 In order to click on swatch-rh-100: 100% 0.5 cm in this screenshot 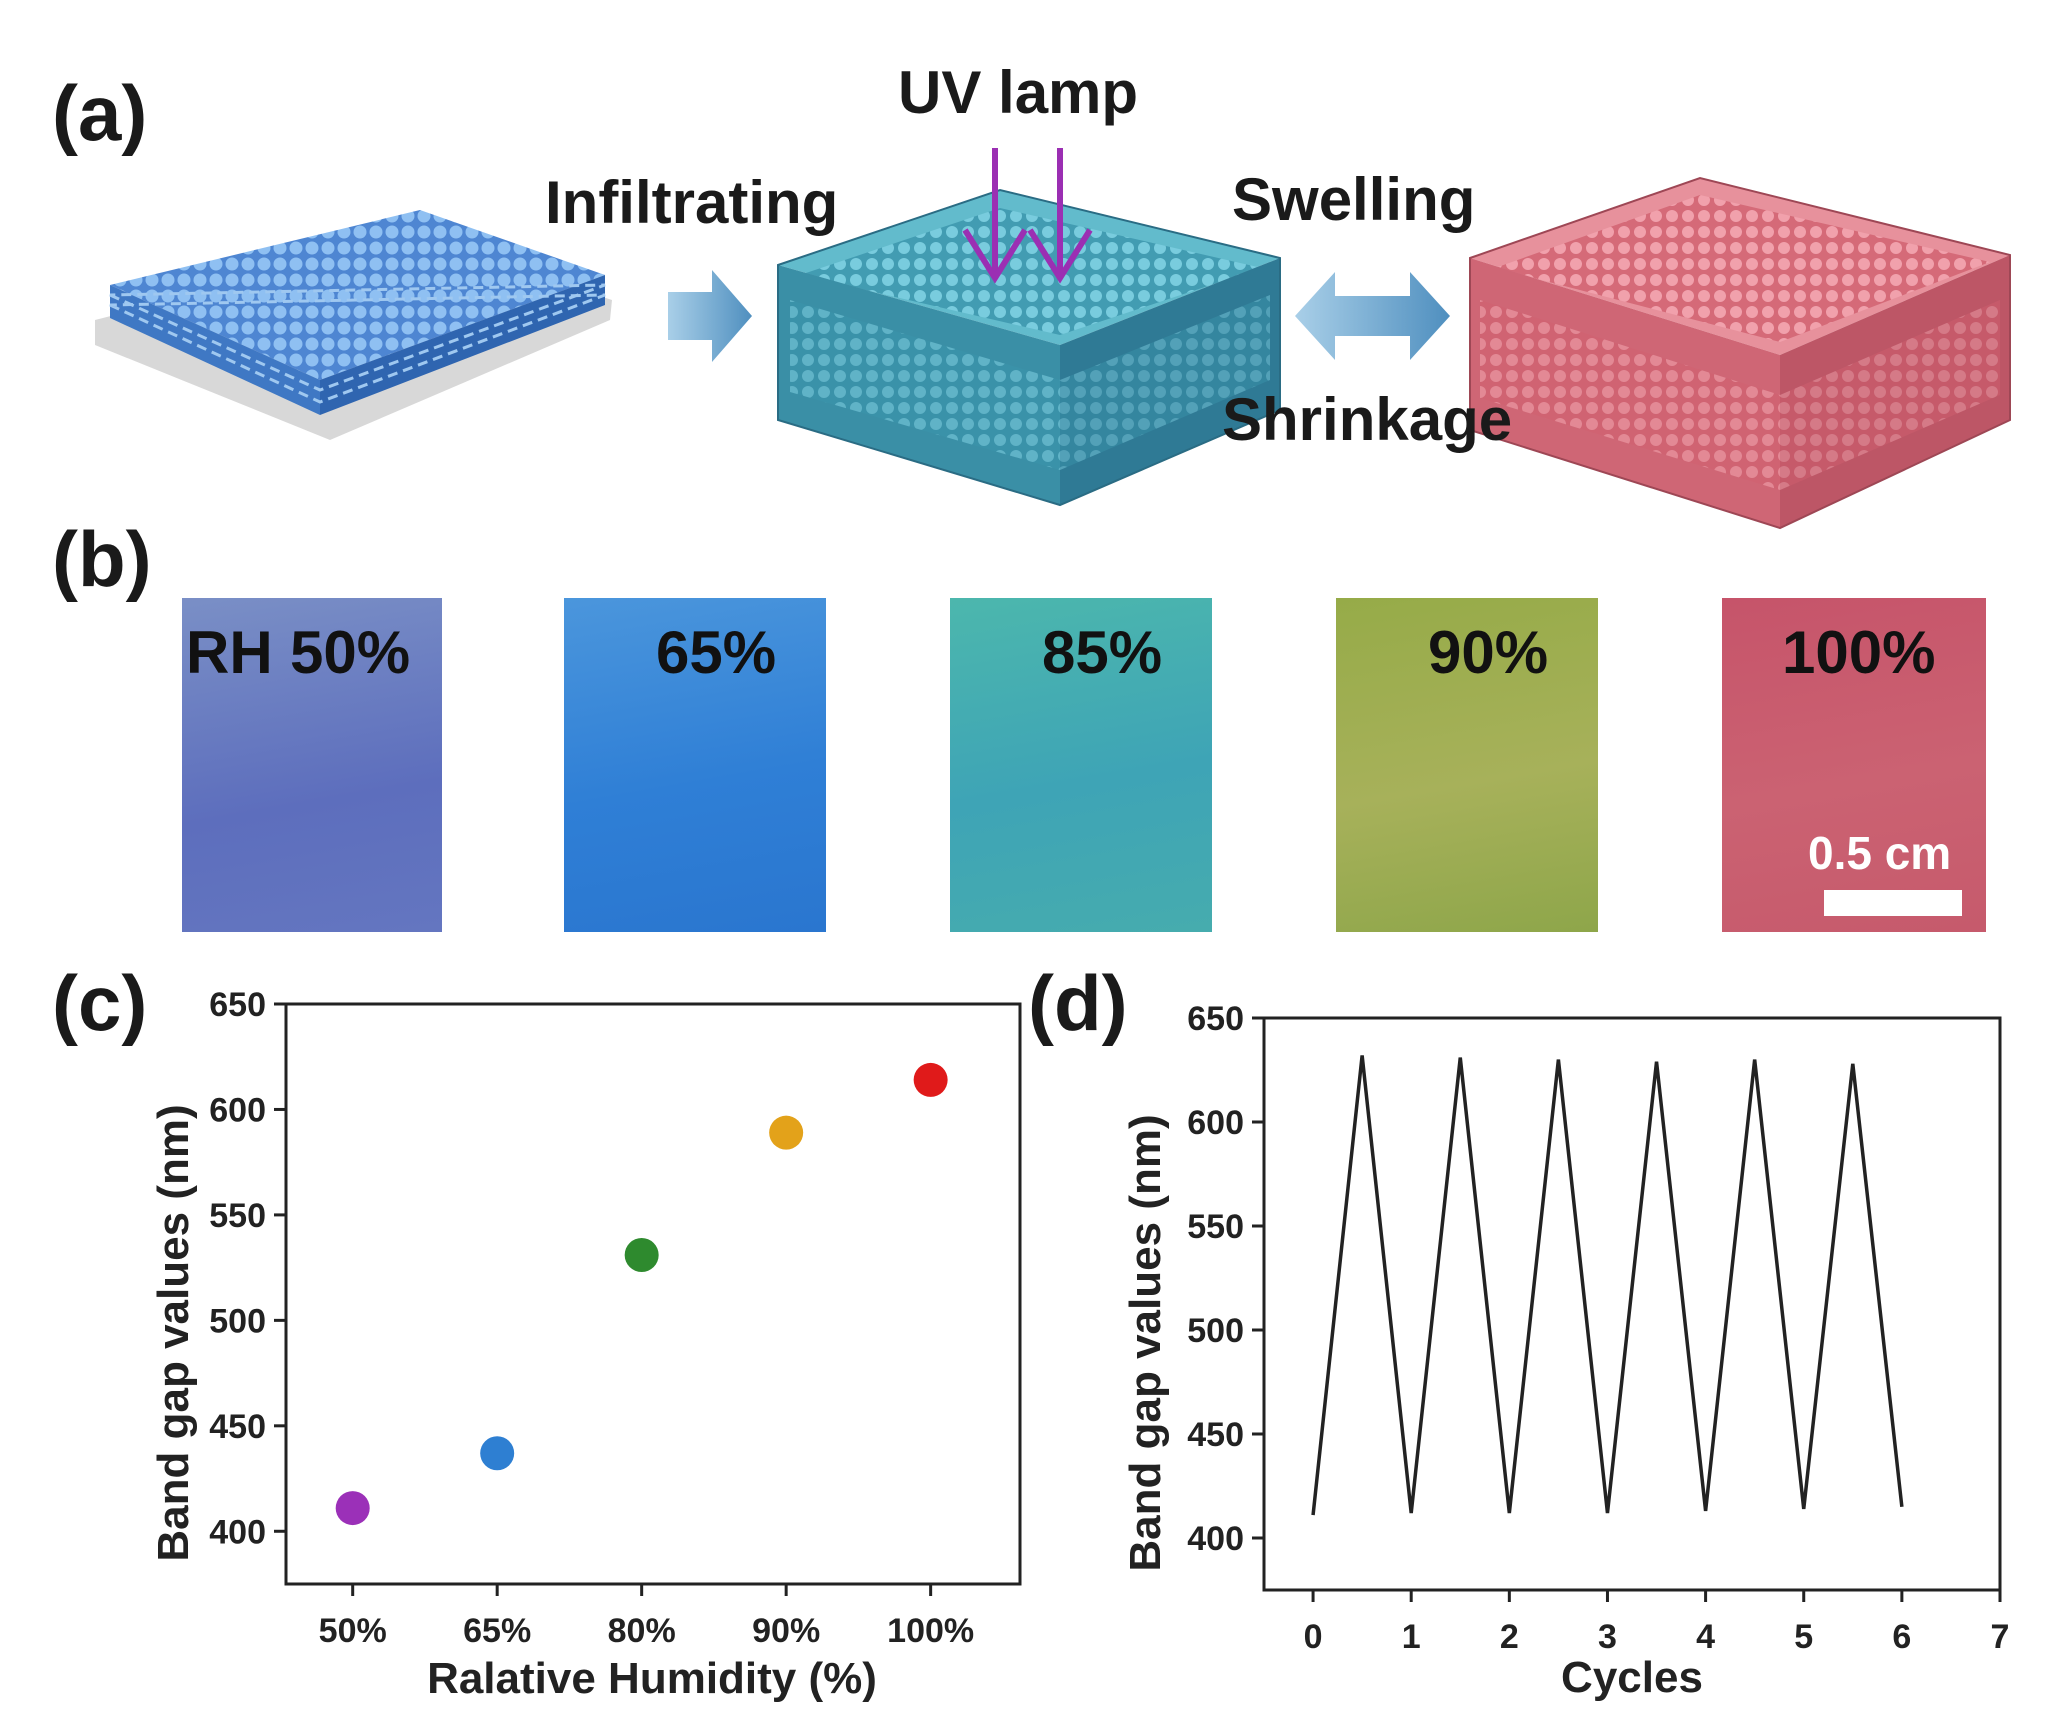, I will do `click(1854, 765)`.